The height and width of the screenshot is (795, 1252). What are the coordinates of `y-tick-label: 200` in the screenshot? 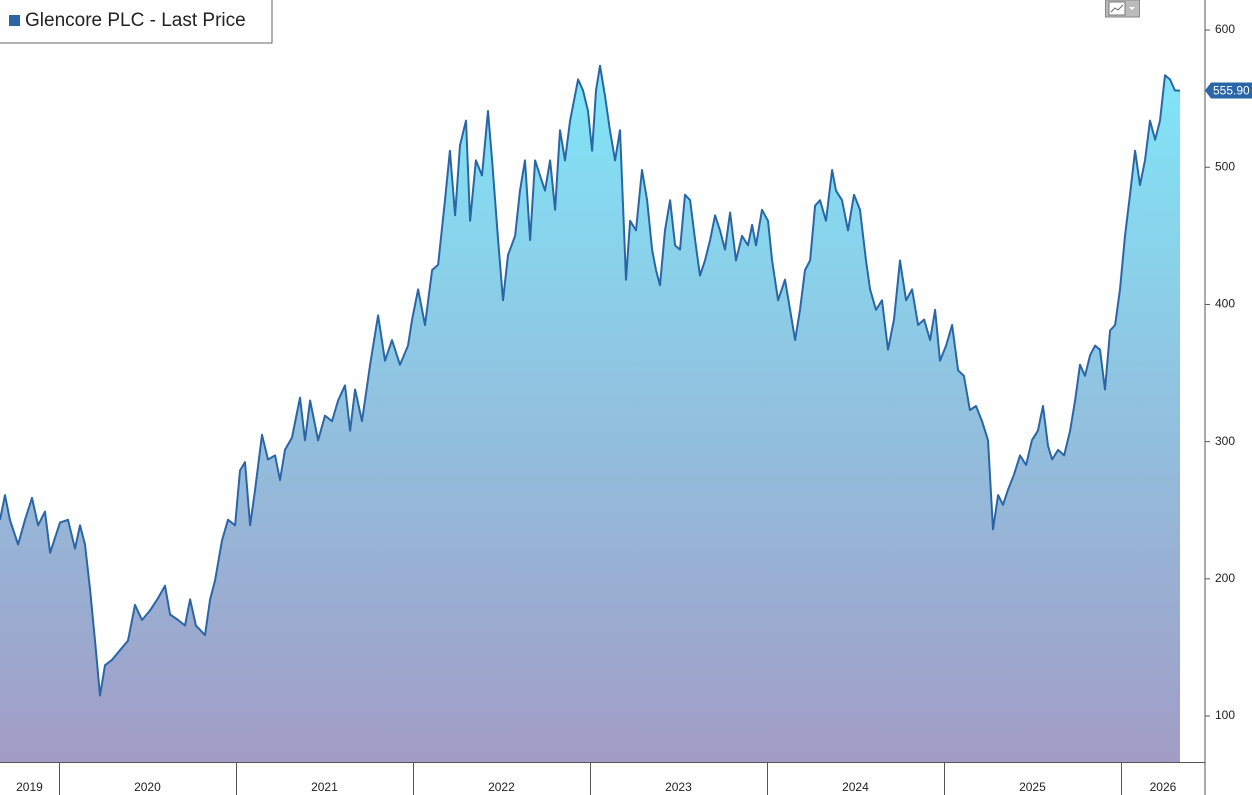 It's located at (1225, 578).